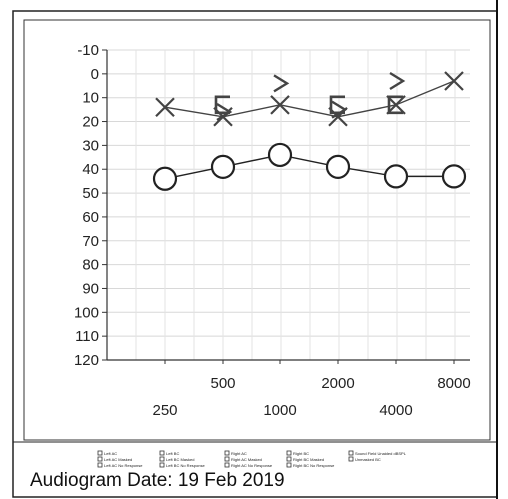  What do you see at coordinates (337, 383) in the screenshot?
I see `x-tick-label: 2000` at bounding box center [337, 383].